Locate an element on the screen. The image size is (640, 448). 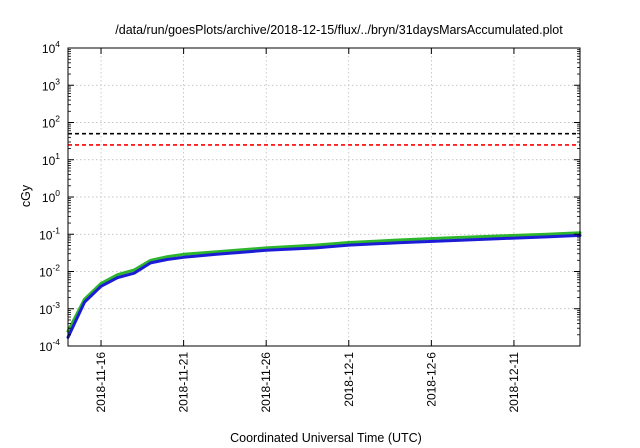
y-tick-labels: 10⁻⁴ 10⁻³ 10⁻² 10⁻¹ 10⁰ 10¹ 10² 10³ 10⁴ is located at coordinates (49, 196).